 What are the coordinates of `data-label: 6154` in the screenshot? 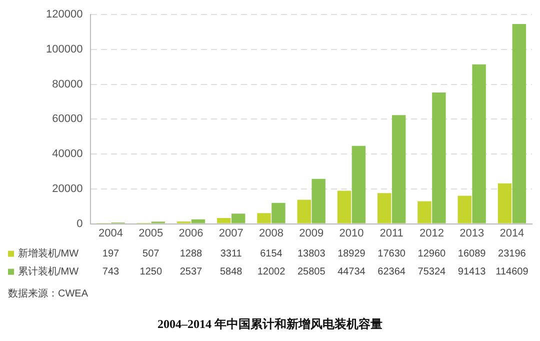 It's located at (271, 254).